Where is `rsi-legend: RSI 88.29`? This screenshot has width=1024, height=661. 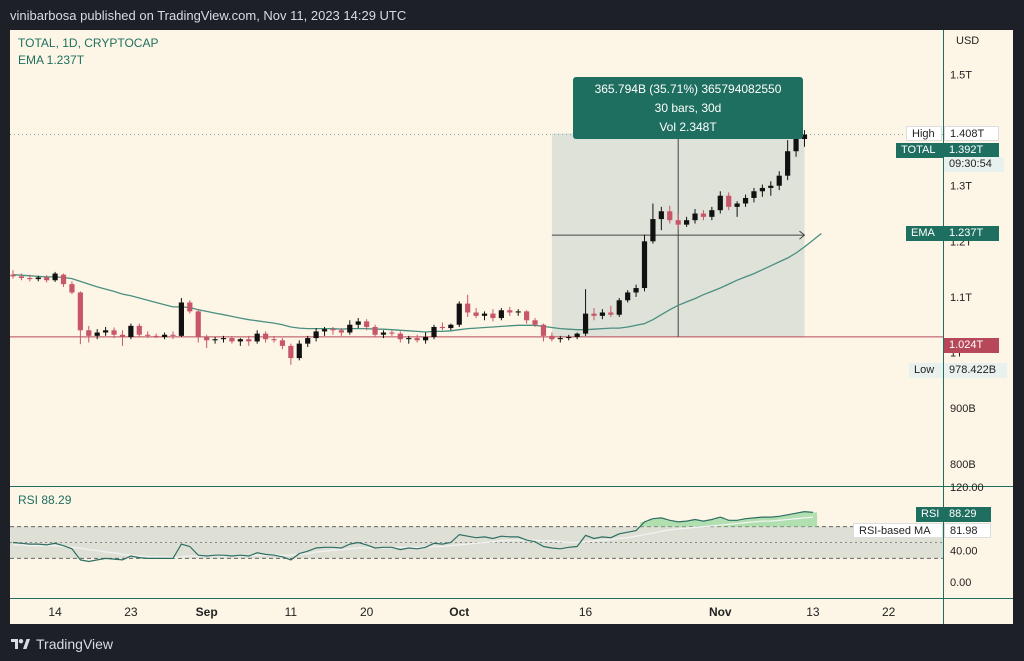
rsi-legend: RSI 88.29 is located at coordinates (45, 500).